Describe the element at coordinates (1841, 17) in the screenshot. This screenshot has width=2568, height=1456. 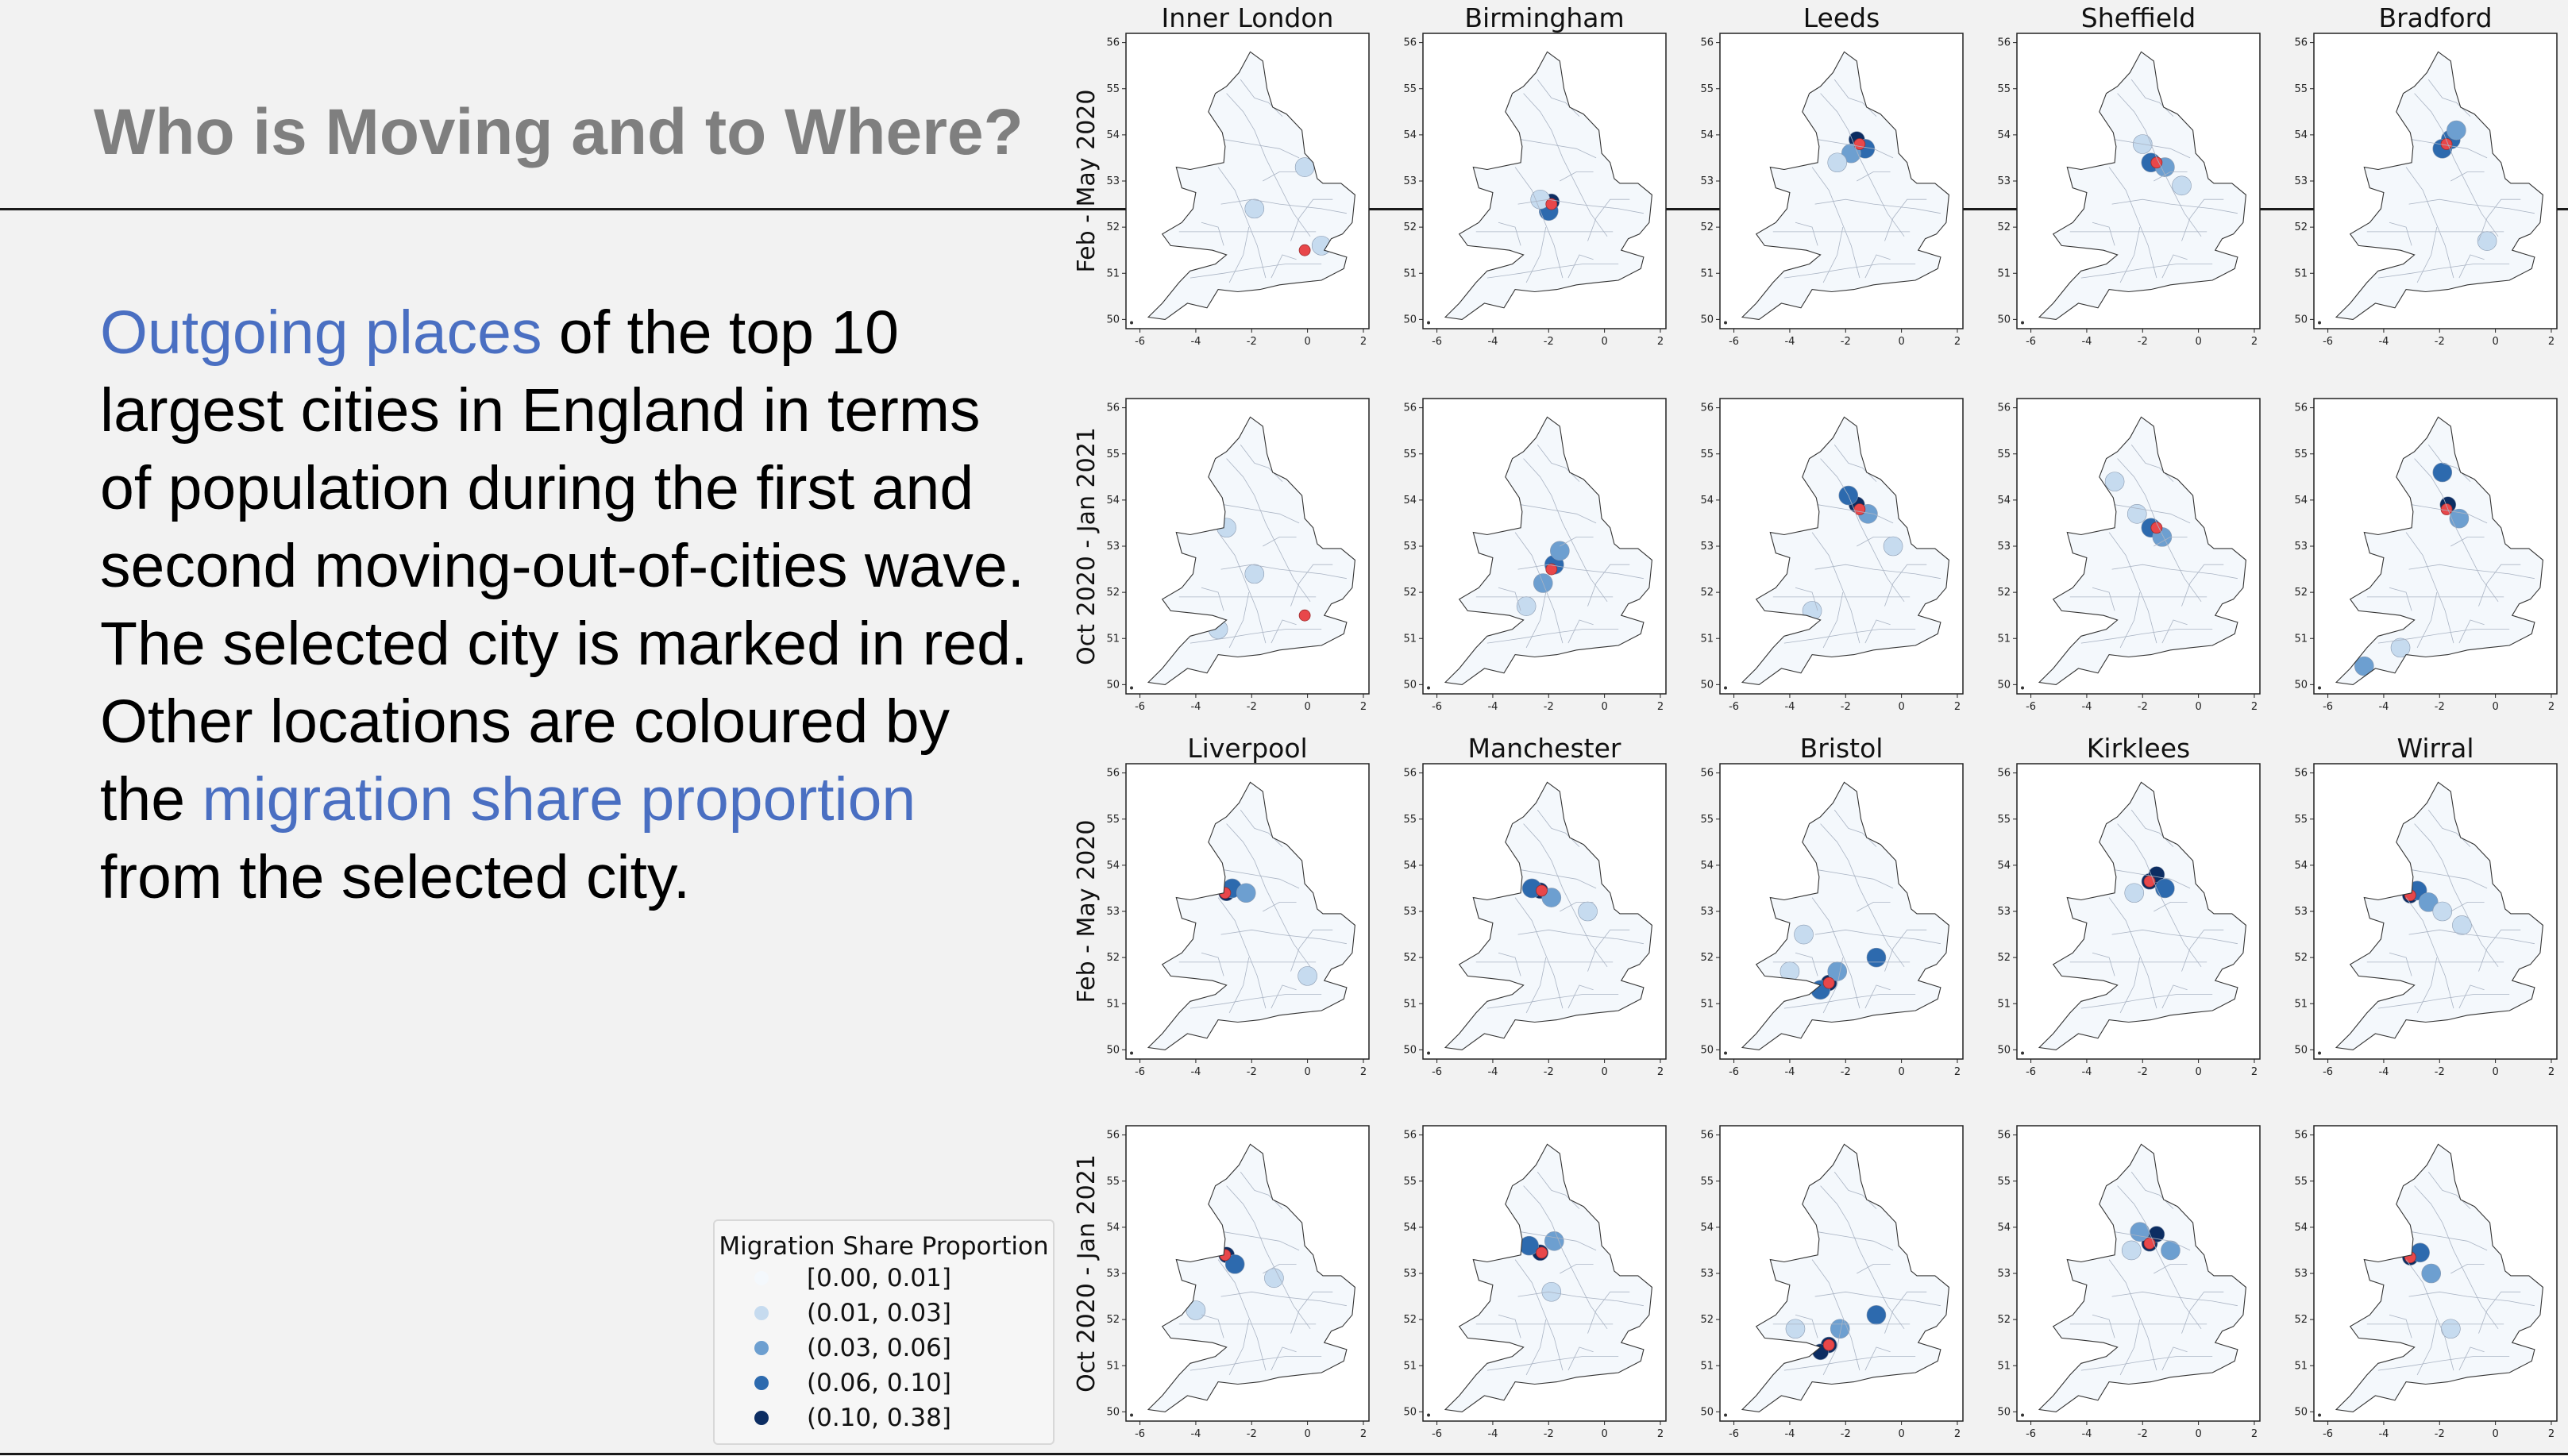
I see `panel-title: Leeds` at that location.